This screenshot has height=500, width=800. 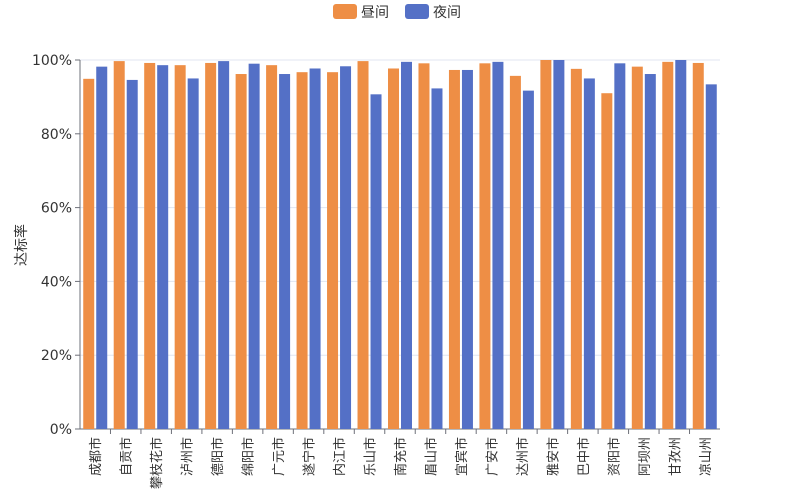 What do you see at coordinates (645, 456) in the screenshot?
I see `x-tick-label: 阿坝州` at bounding box center [645, 456].